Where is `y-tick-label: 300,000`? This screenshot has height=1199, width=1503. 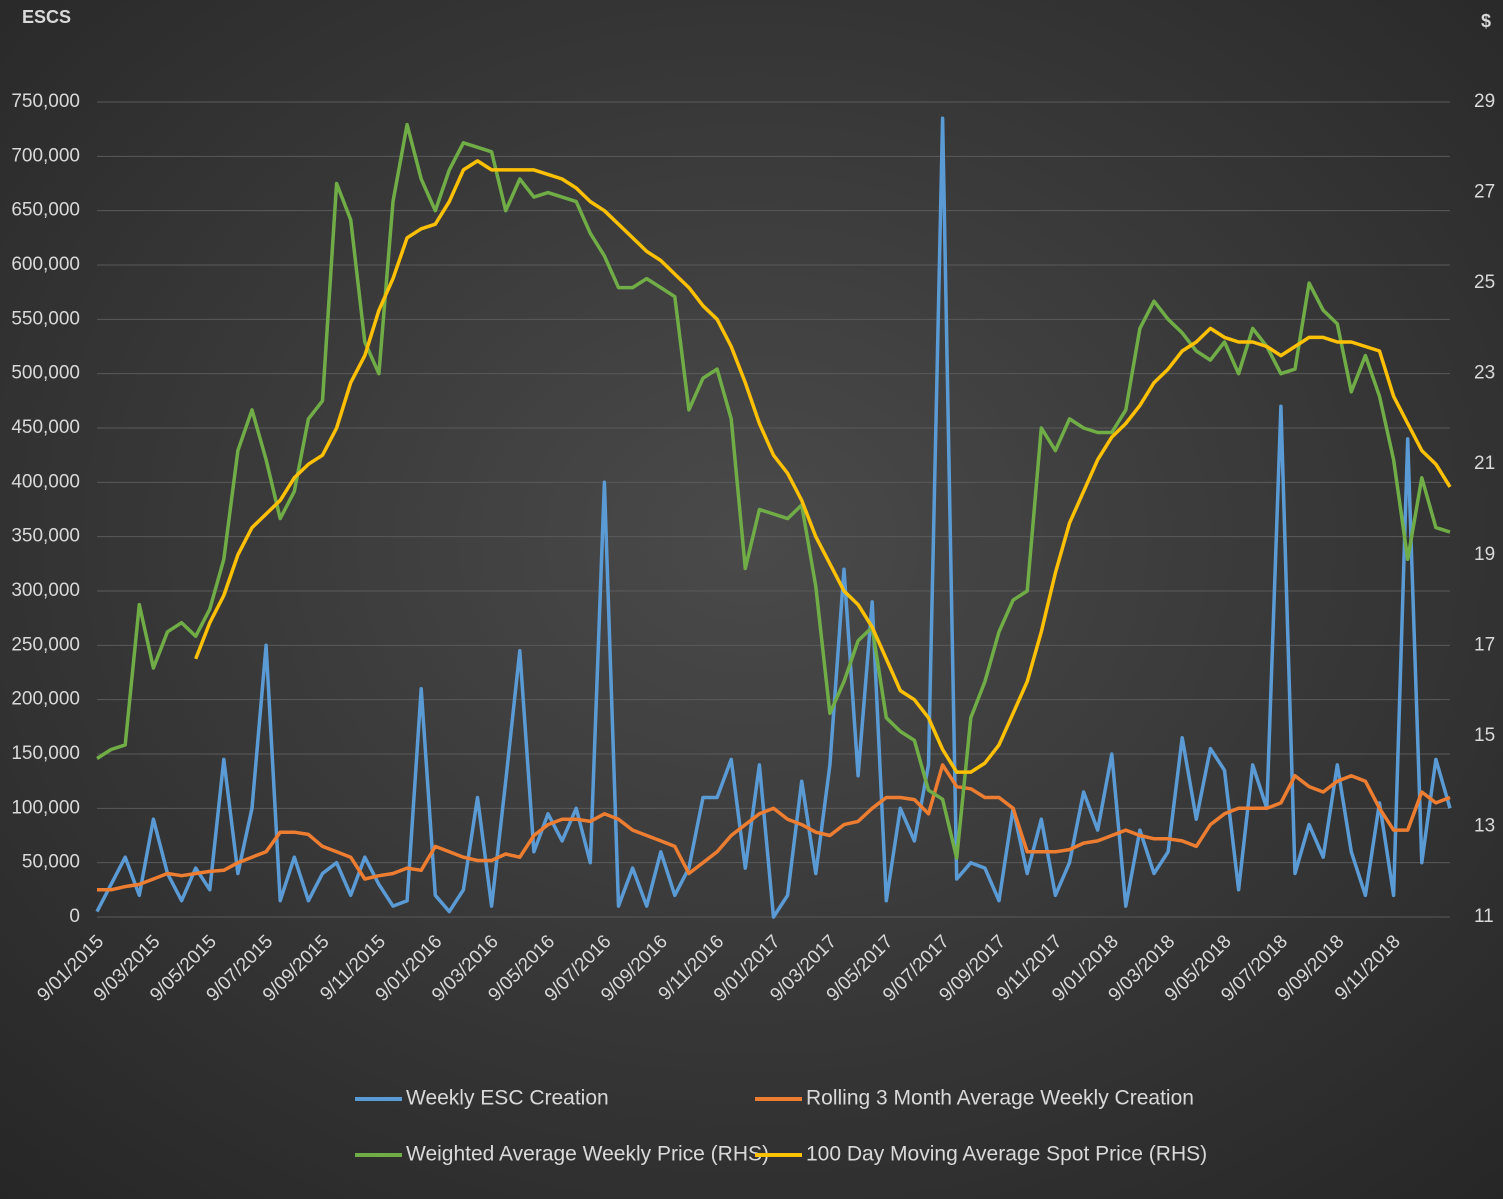
y-tick-label: 300,000 is located at coordinates (45, 590).